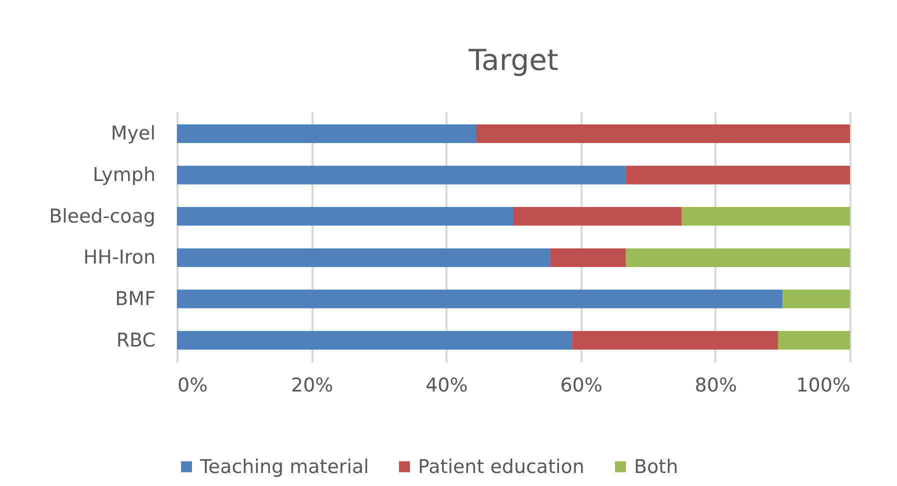 The image size is (897, 486). I want to click on y-tick-label: RBC, so click(136, 340).